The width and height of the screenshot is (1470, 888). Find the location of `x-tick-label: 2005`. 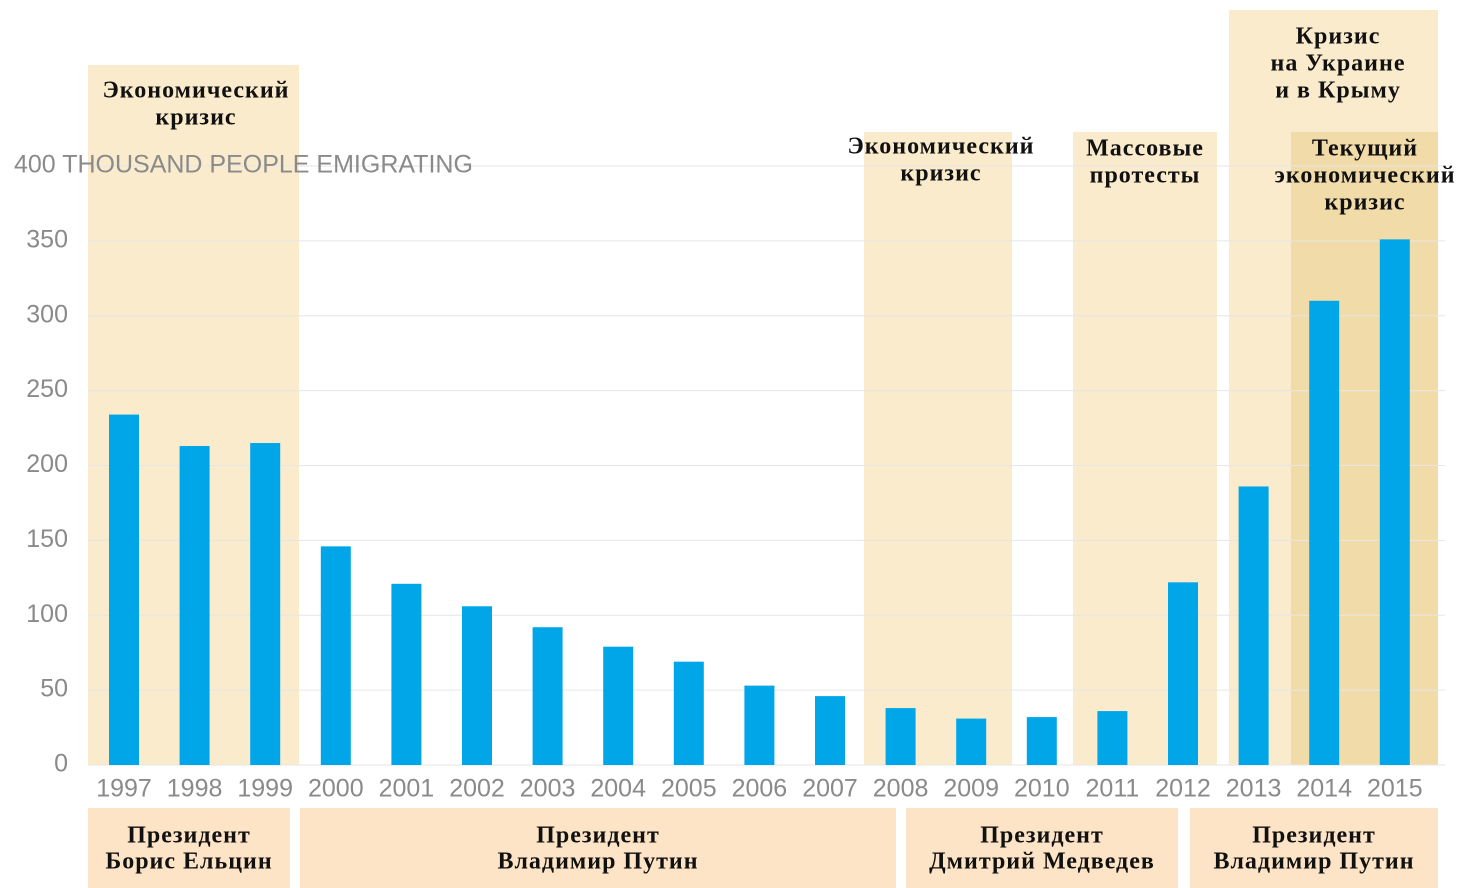

x-tick-label: 2005 is located at coordinates (689, 789).